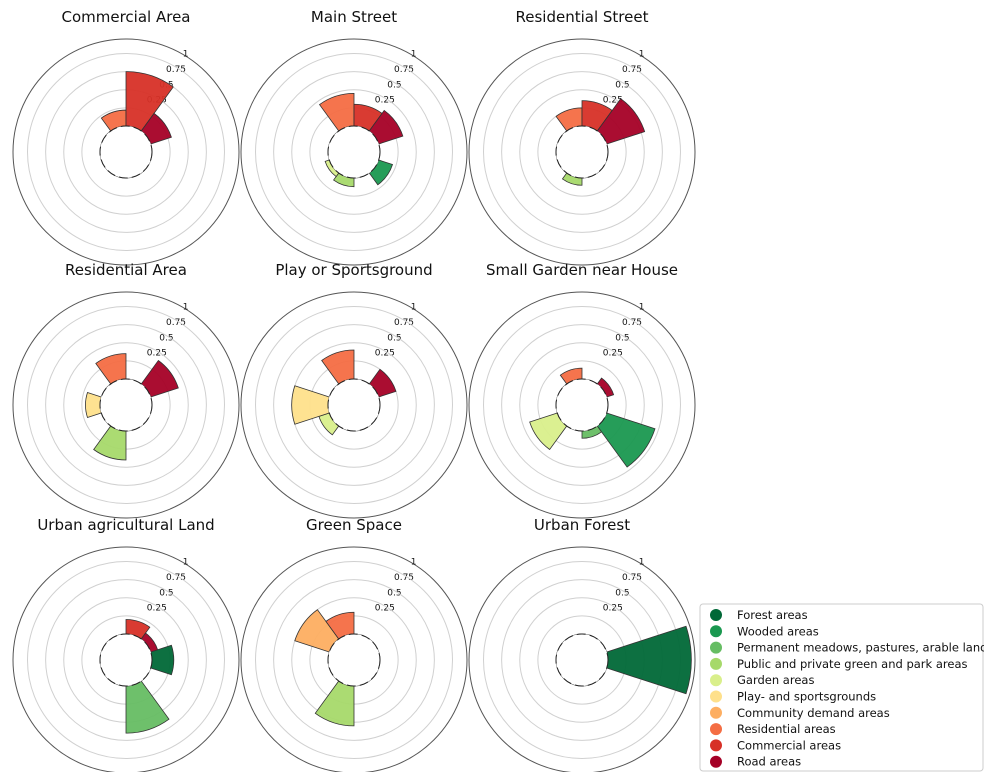  I want to click on legend-label: Public and private green and park areas, so click(852, 664).